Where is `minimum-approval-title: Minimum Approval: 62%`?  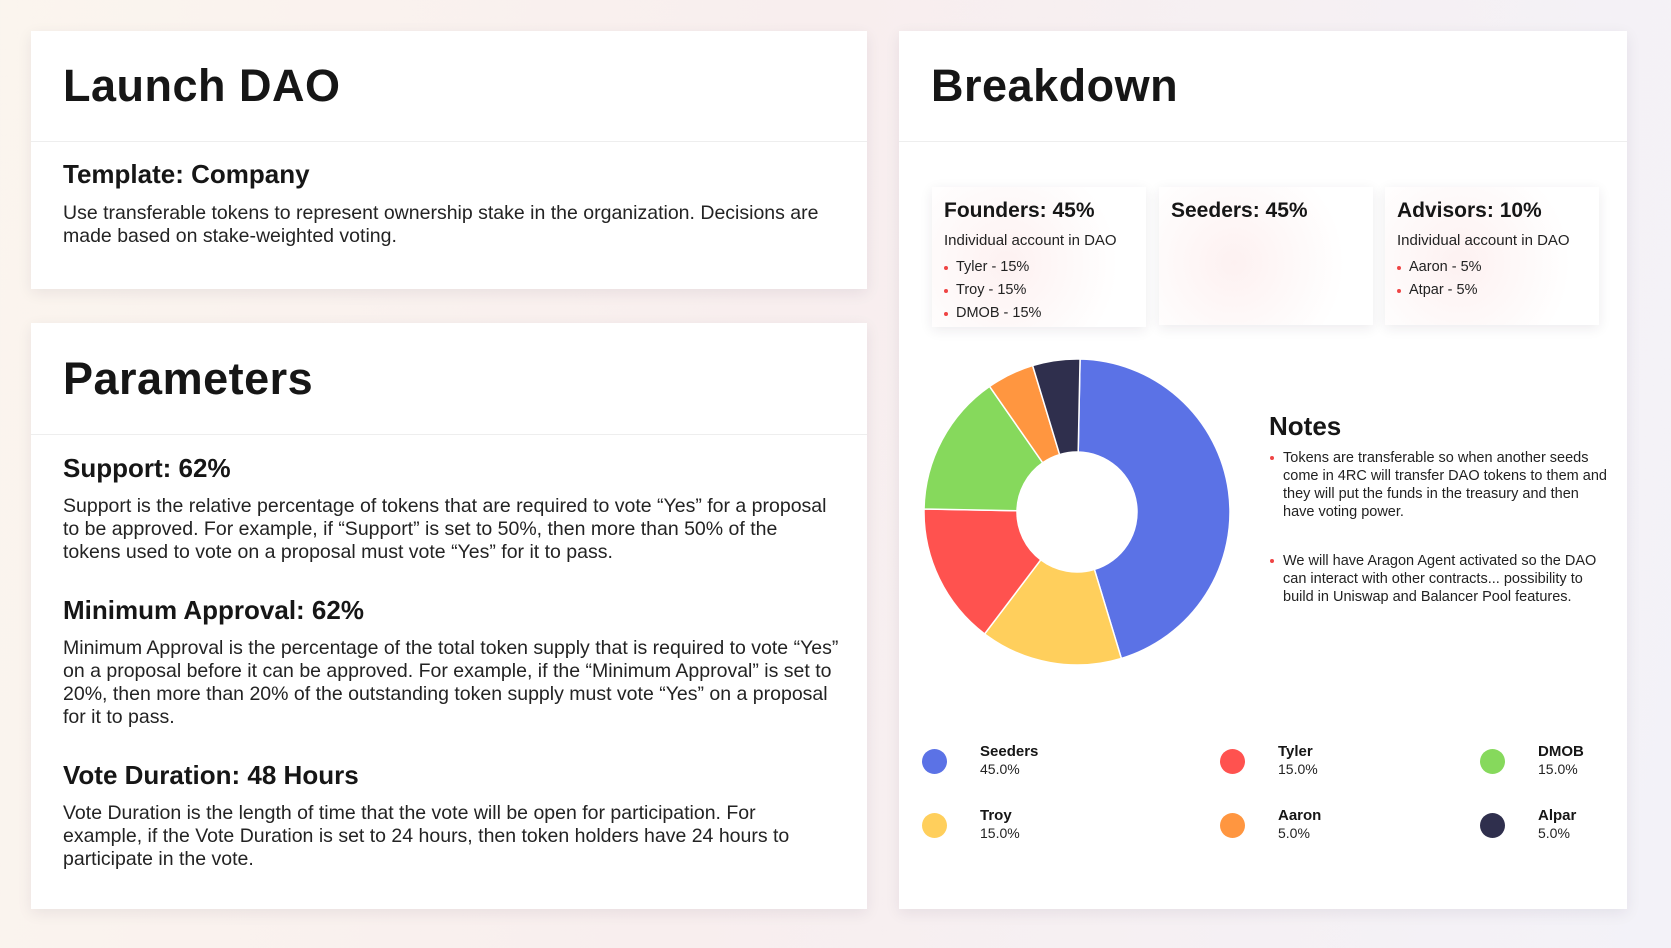
minimum-approval-title: Minimum Approval: 62% is located at coordinates (213, 610).